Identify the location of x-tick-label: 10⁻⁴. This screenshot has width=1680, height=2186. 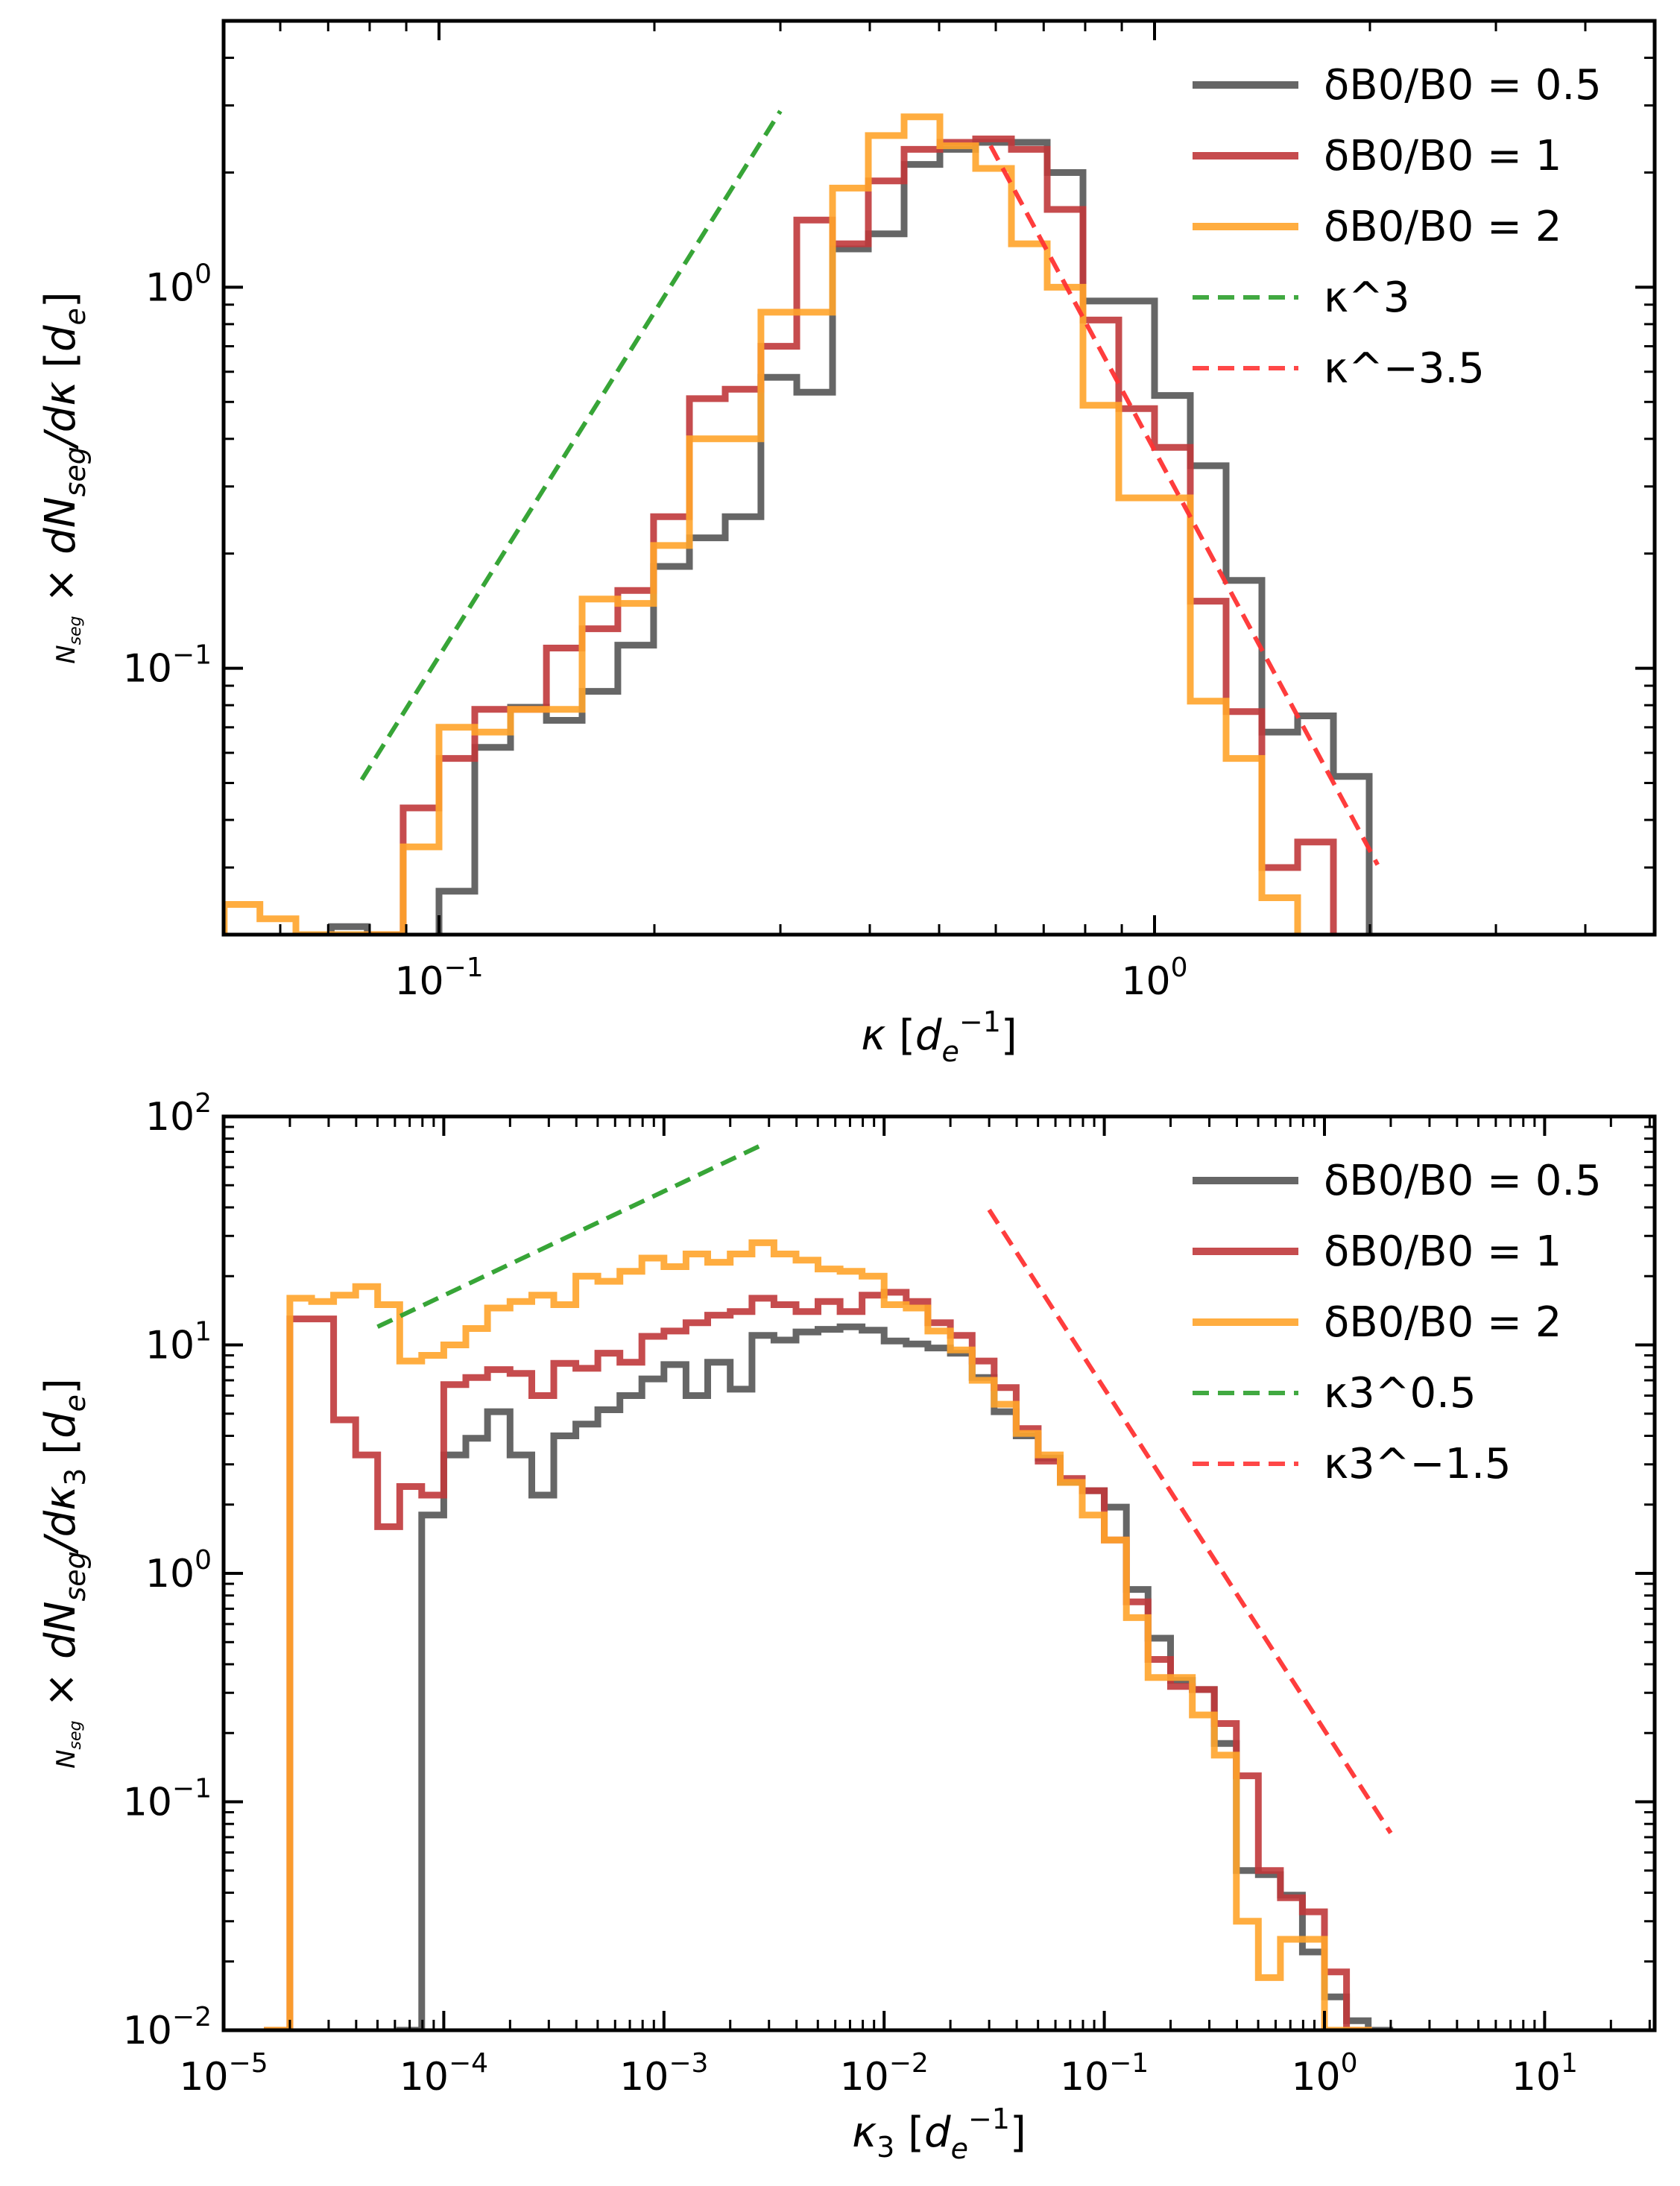
(444, 2074).